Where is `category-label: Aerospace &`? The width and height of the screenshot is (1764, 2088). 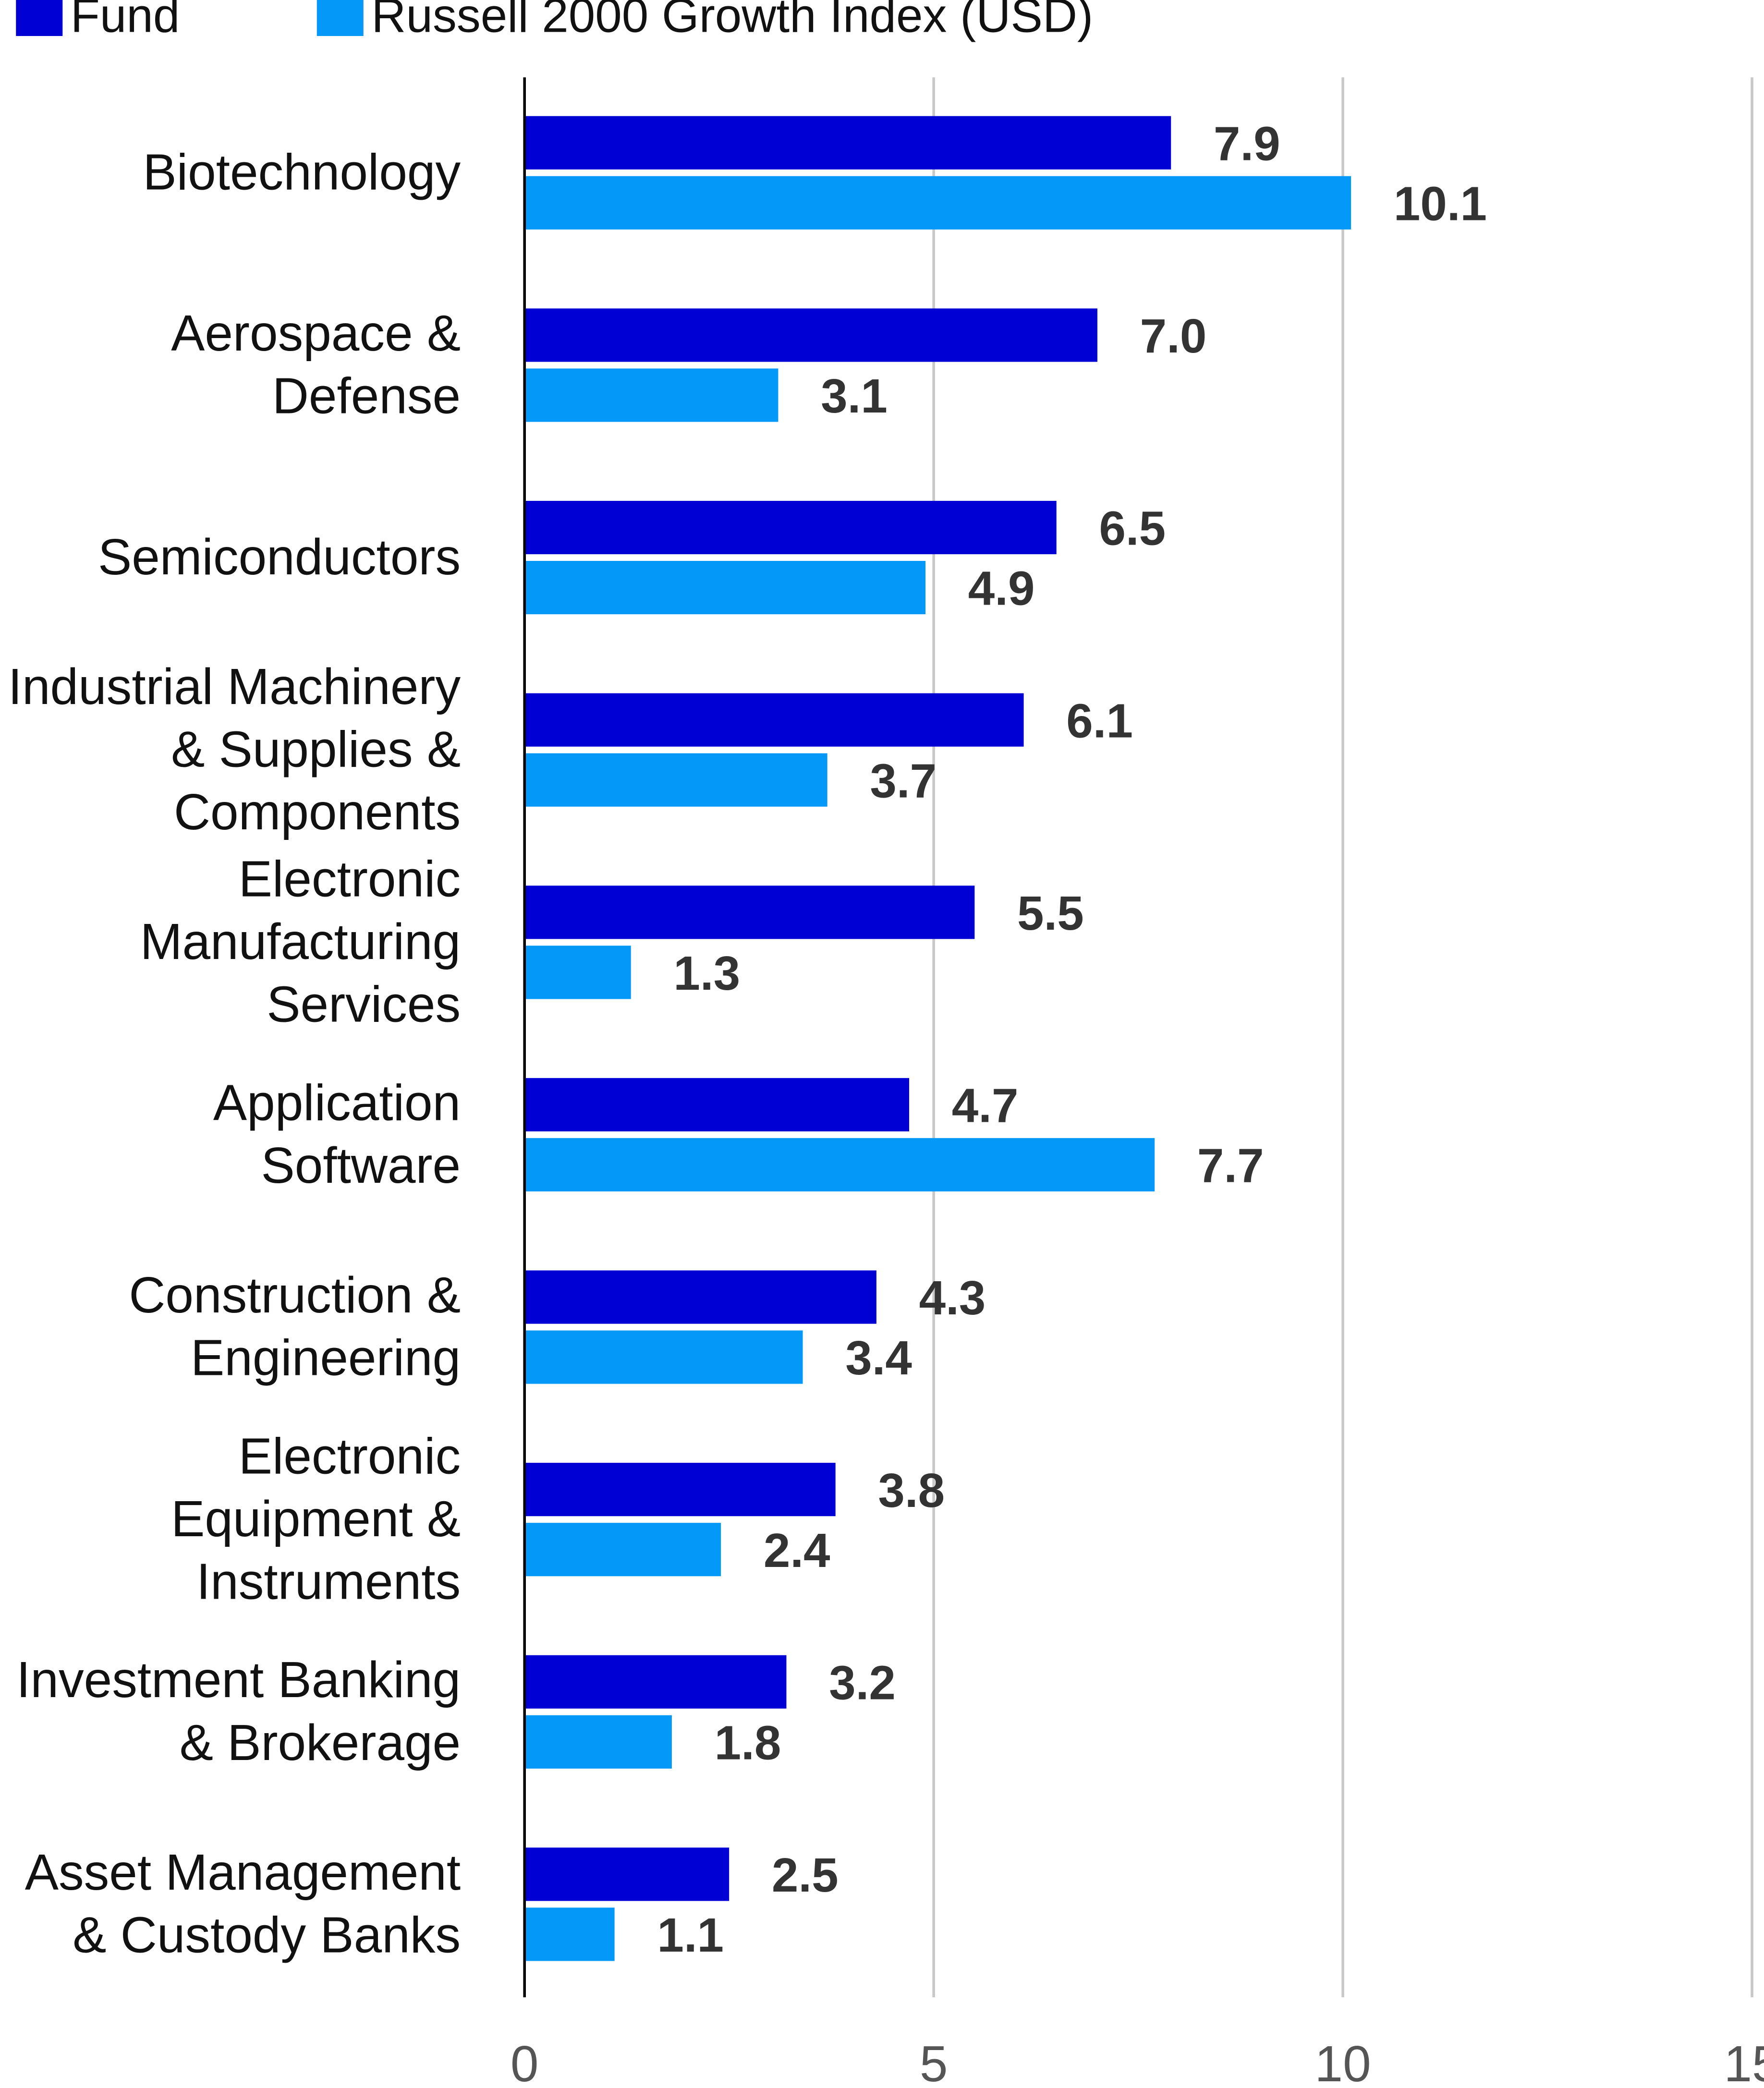 category-label: Aerospace & is located at coordinates (316, 333).